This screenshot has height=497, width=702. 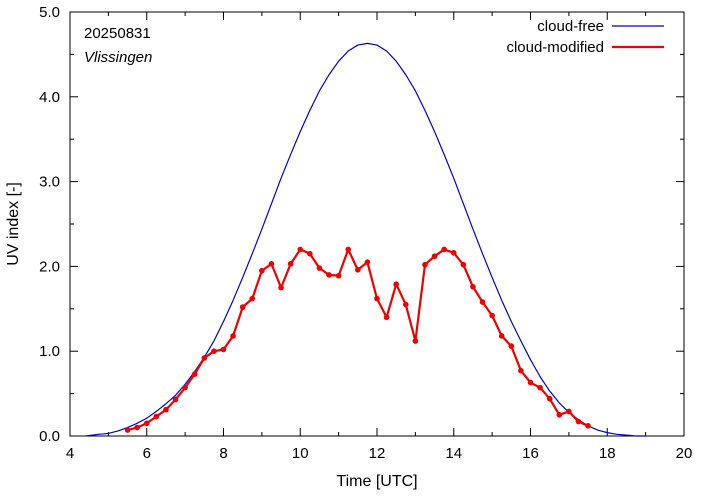 I want to click on y-axis-title: UV index [-], so click(x=13, y=224).